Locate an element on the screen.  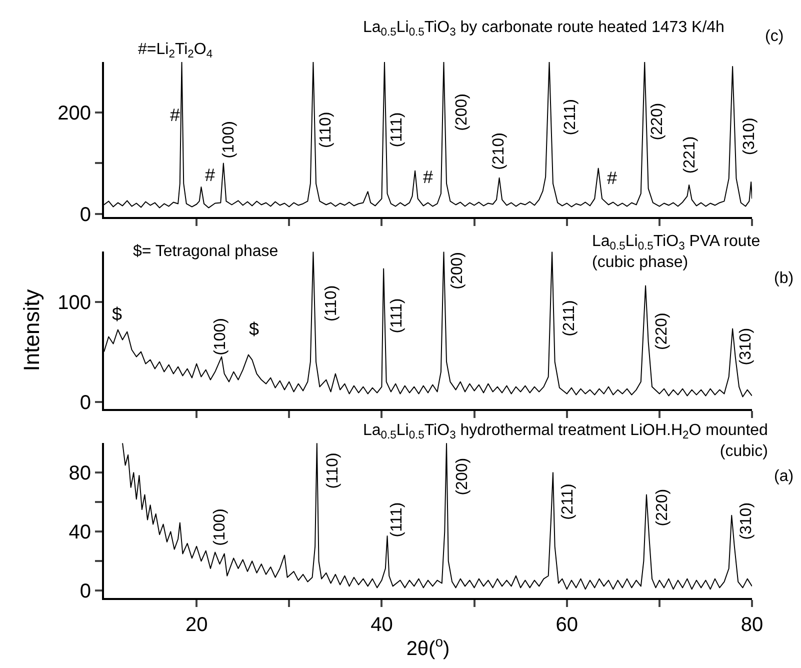
y-tick-label: 80 is located at coordinates (79, 473).